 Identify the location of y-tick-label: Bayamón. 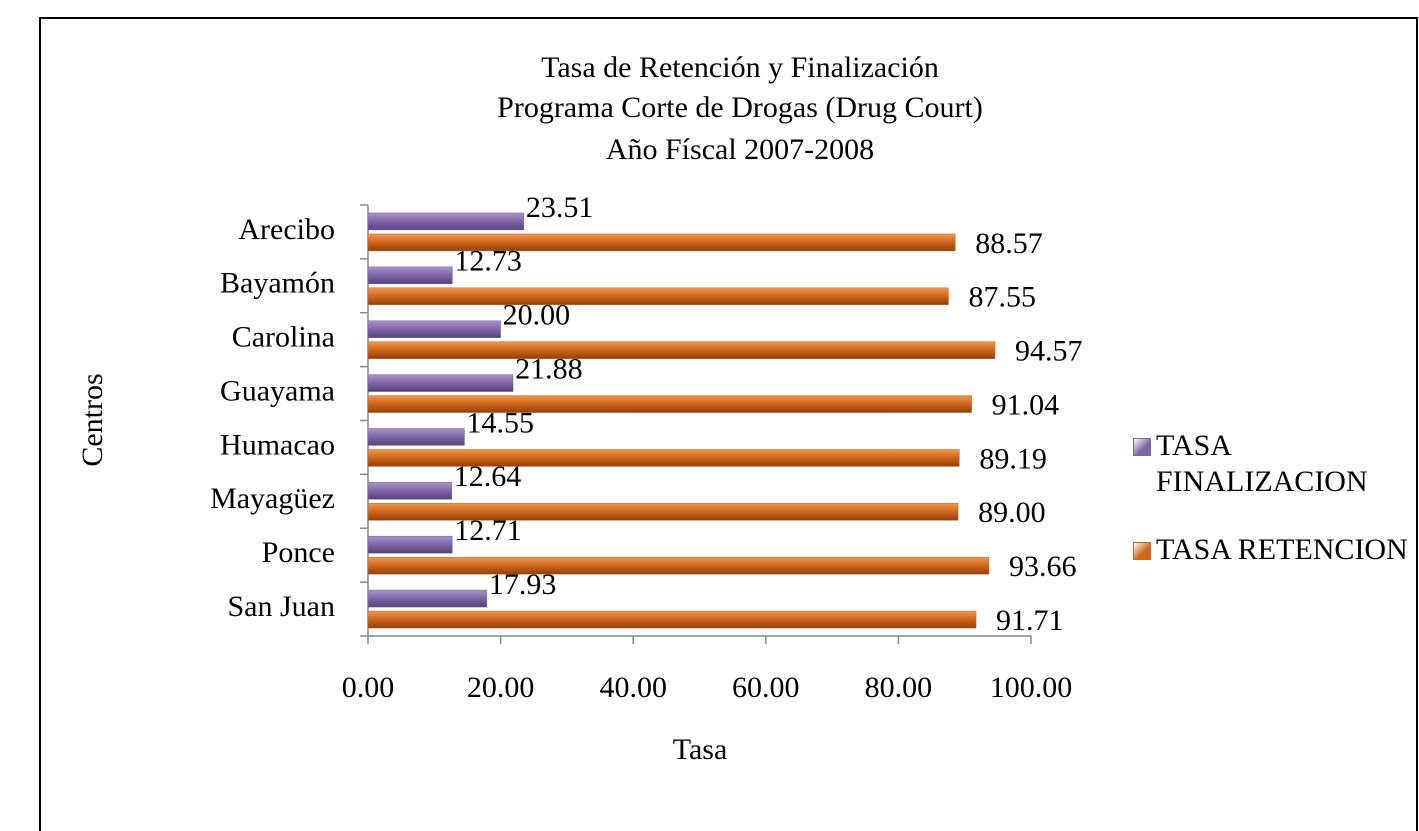
(277, 283).